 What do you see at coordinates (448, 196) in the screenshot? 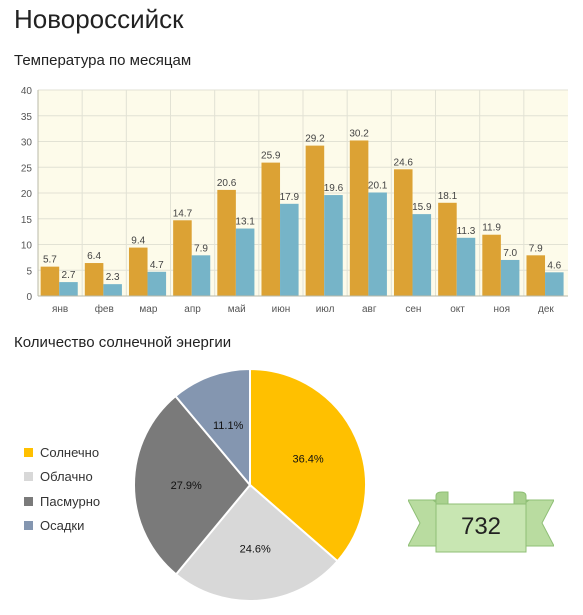
I see `bar-data-label: 18.1` at bounding box center [448, 196].